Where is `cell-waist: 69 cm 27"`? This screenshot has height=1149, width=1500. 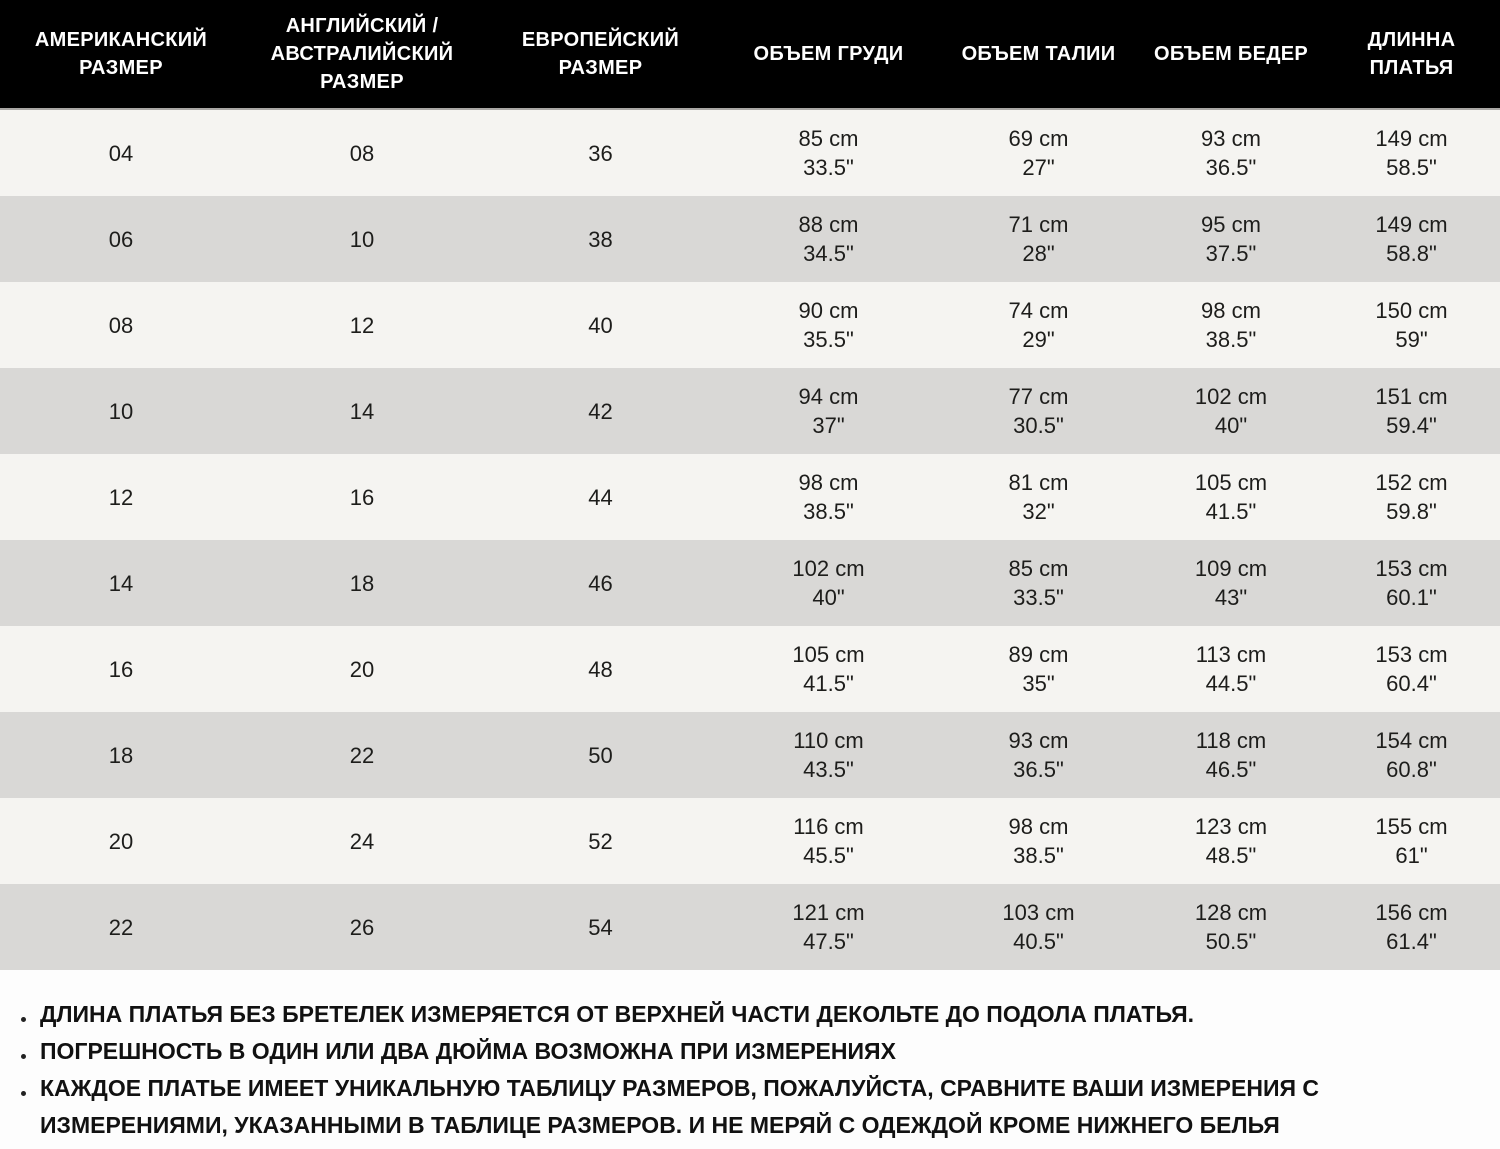 cell-waist: 69 cm 27" is located at coordinates (1038, 153).